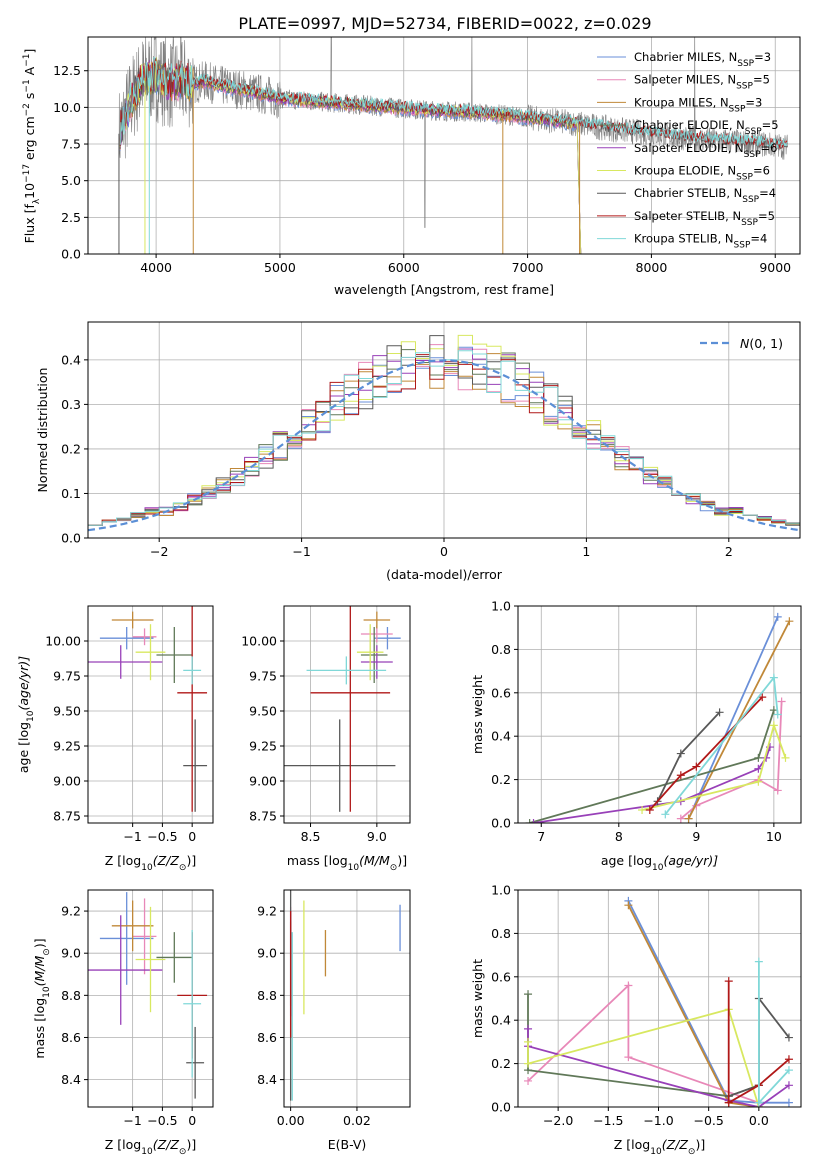 This screenshot has height=1170, width=819. Describe the element at coordinates (26, 714) in the screenshot. I see `y-axis-label: age [log10(age/yr)]` at that location.